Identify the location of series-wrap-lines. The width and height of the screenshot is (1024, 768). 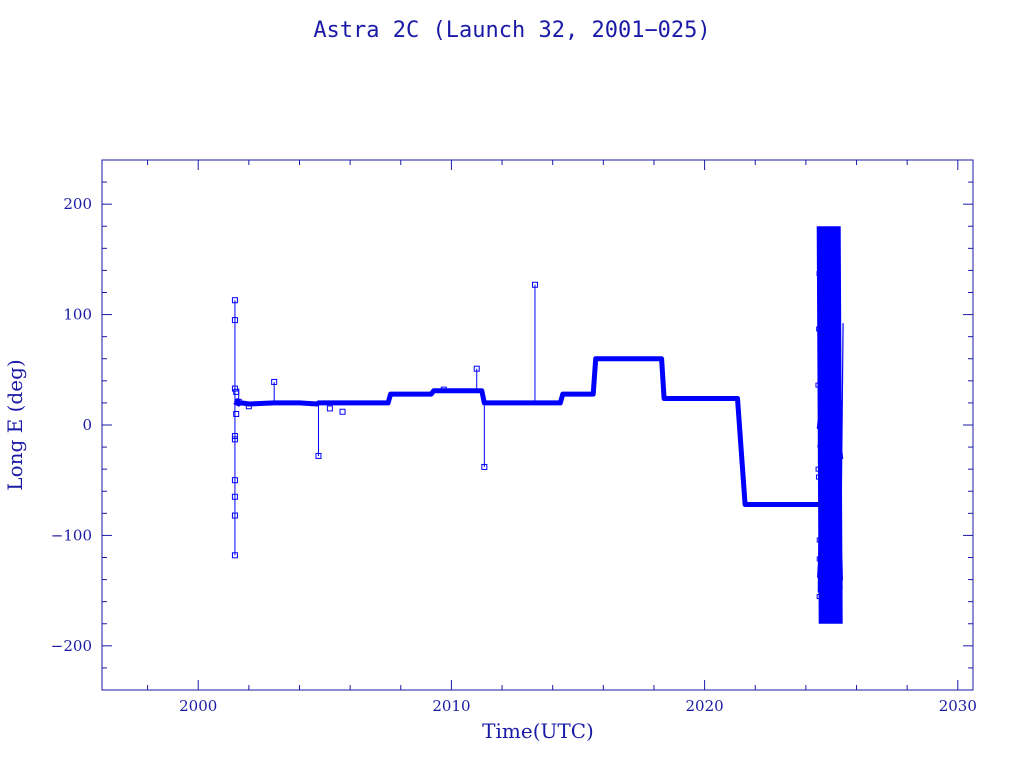
(830, 425).